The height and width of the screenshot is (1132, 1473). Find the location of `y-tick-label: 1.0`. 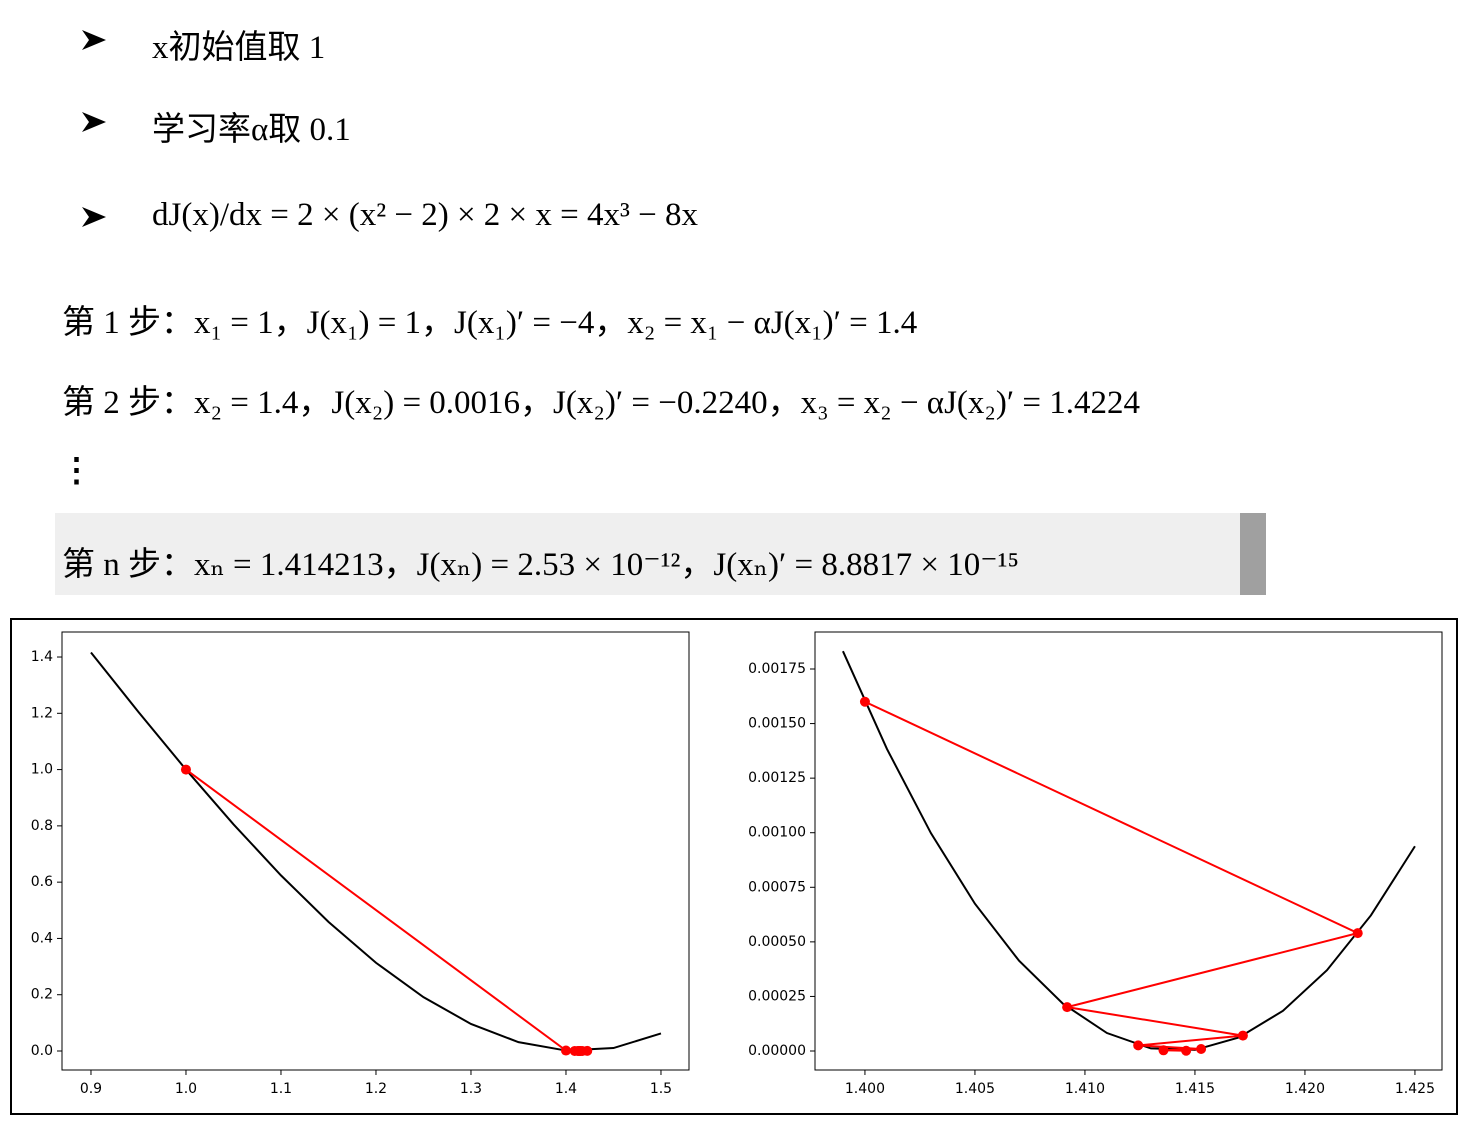

y-tick-label: 1.0 is located at coordinates (42, 770).